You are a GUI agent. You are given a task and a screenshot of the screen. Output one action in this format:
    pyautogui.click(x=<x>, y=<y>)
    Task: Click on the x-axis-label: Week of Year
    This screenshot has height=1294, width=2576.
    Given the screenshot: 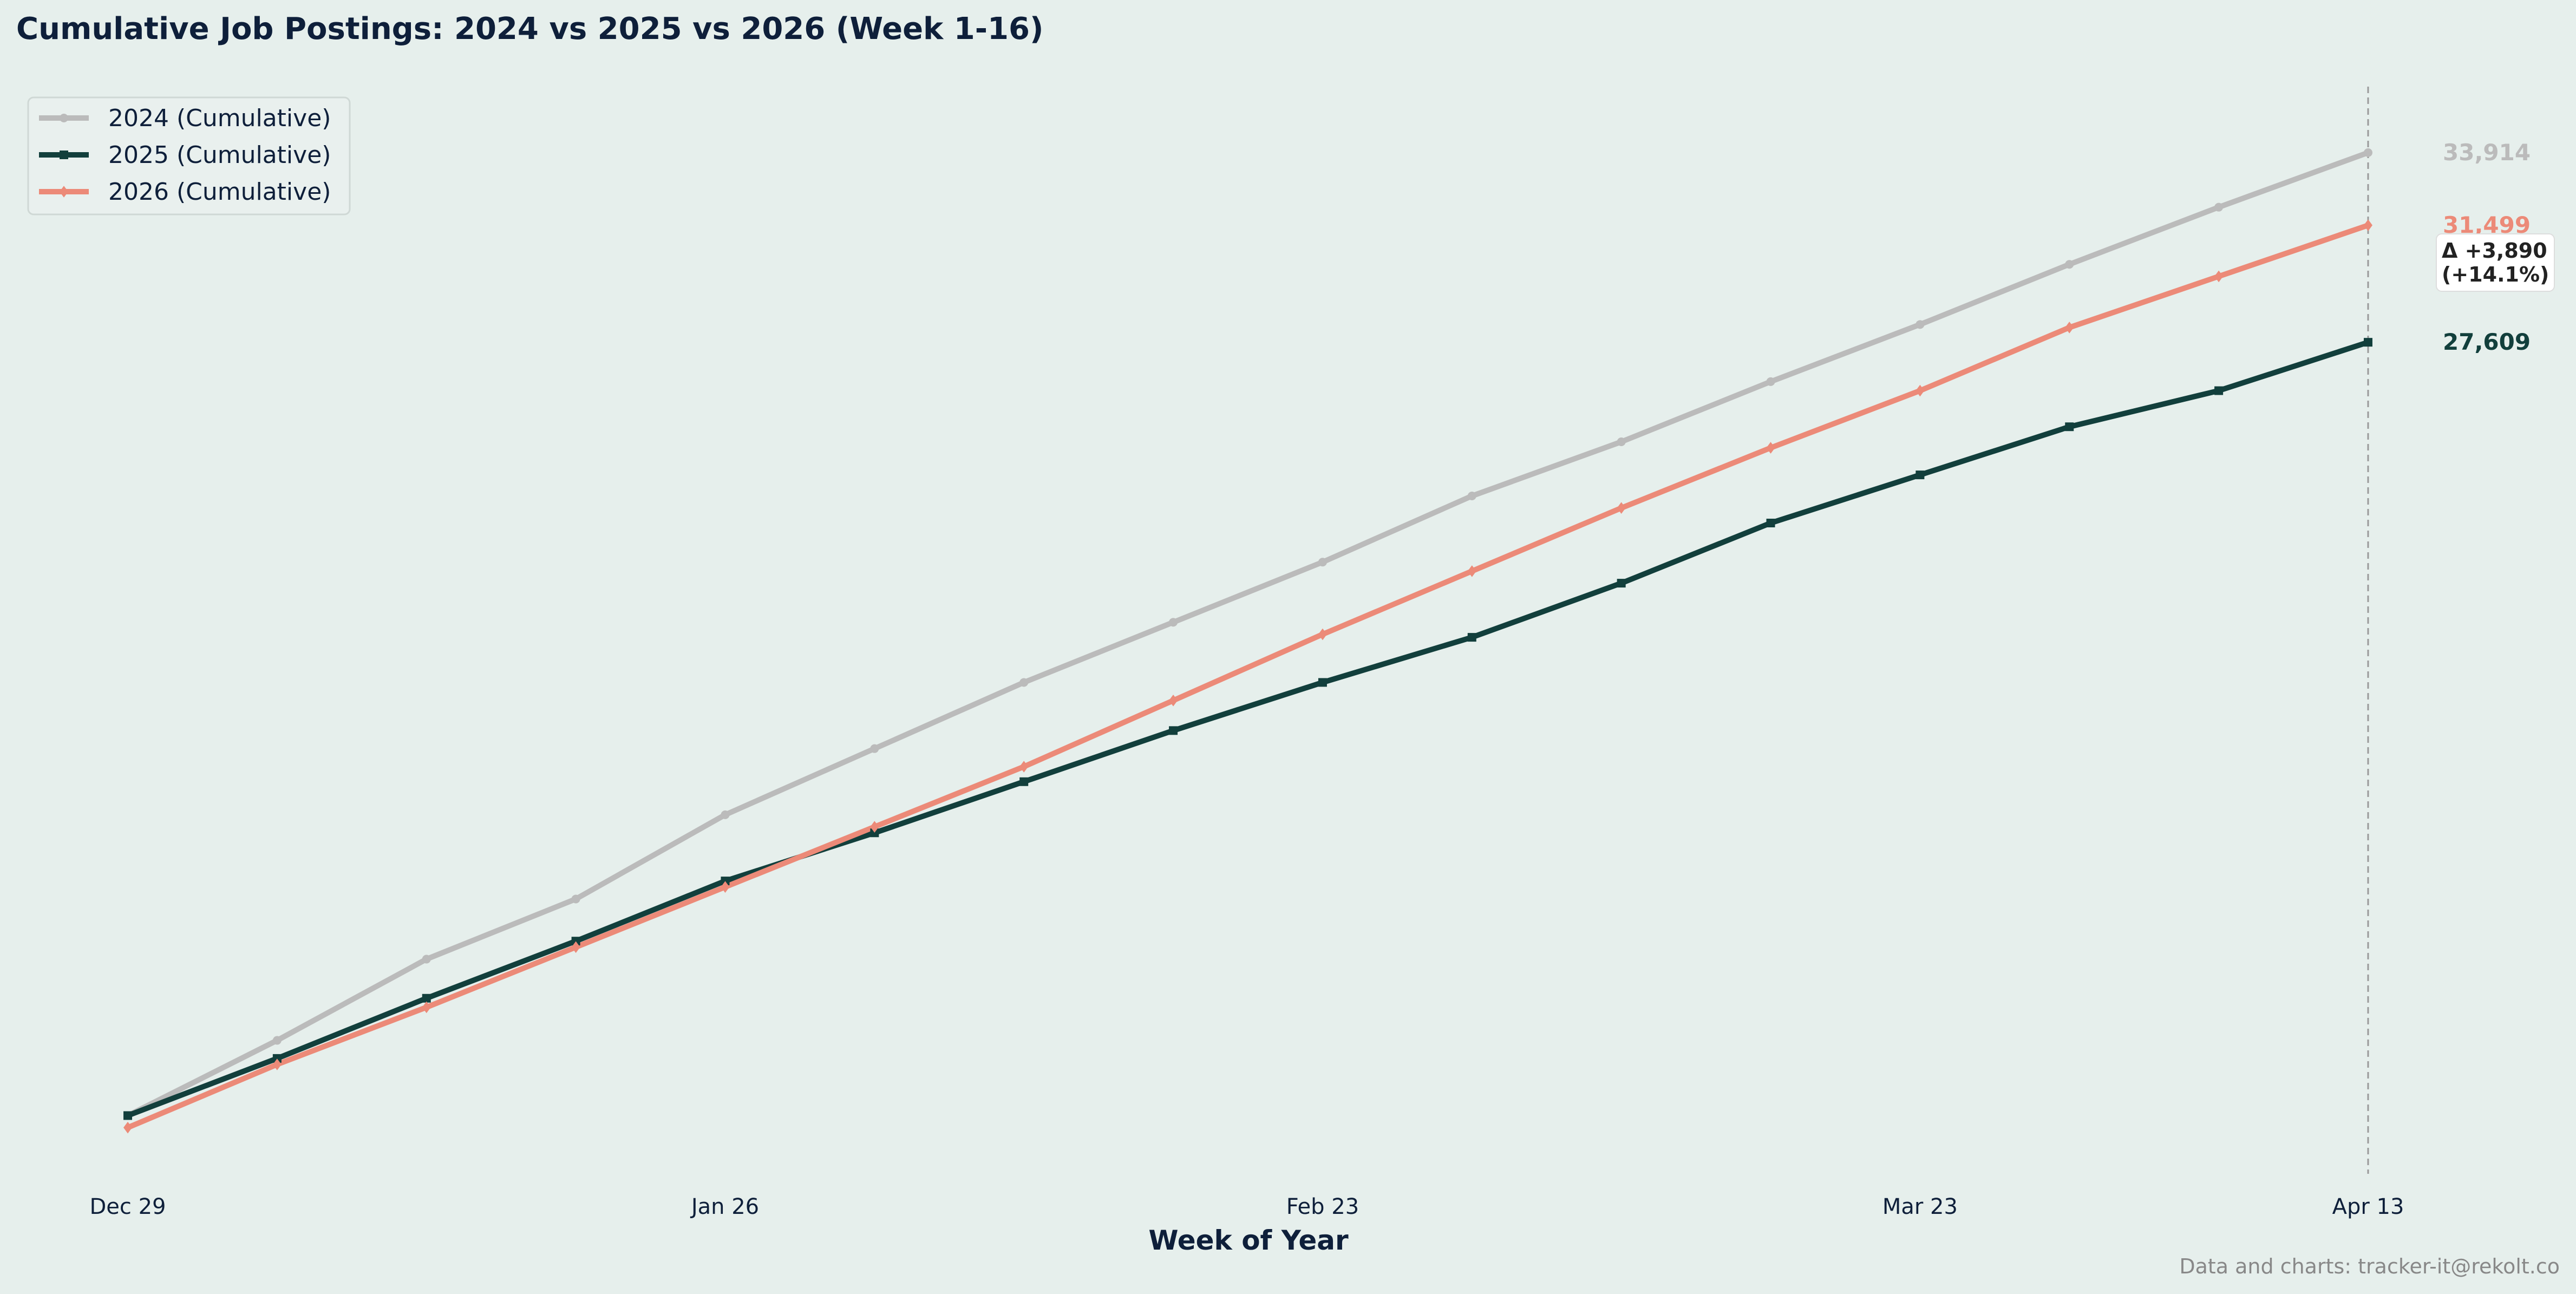 What is the action you would take?
    pyautogui.click(x=1249, y=1241)
    